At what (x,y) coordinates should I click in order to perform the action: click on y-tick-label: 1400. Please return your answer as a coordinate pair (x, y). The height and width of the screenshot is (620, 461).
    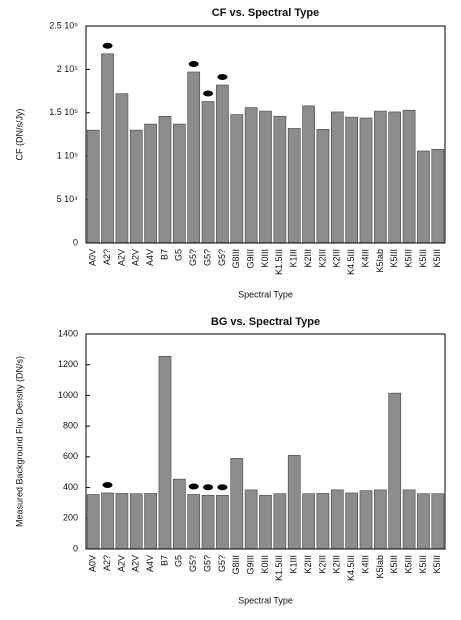
    Looking at the image, I should click on (68, 333).